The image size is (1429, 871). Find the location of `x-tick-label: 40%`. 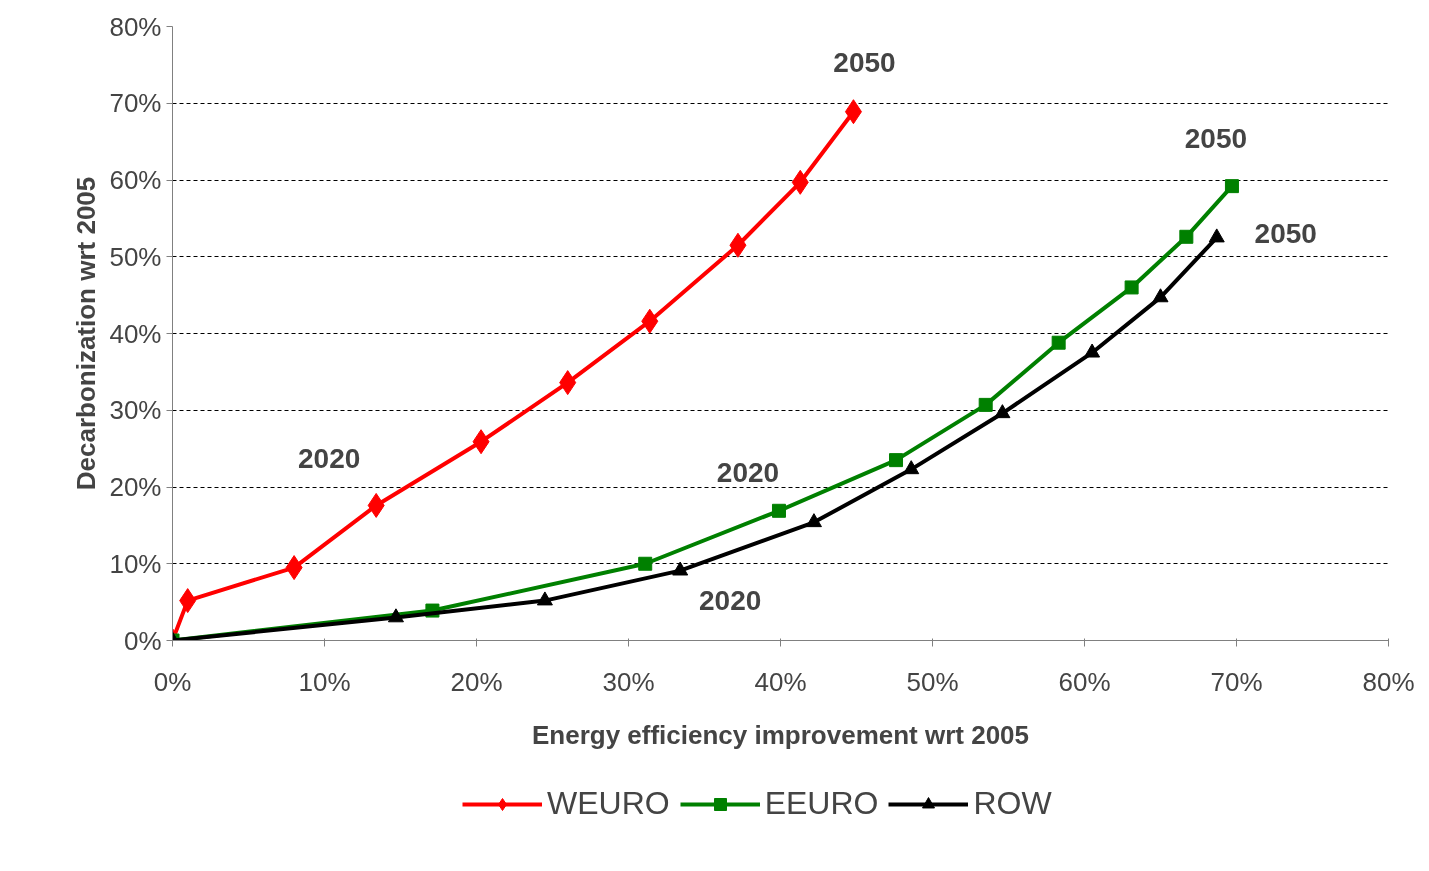

x-tick-label: 40% is located at coordinates (780, 681).